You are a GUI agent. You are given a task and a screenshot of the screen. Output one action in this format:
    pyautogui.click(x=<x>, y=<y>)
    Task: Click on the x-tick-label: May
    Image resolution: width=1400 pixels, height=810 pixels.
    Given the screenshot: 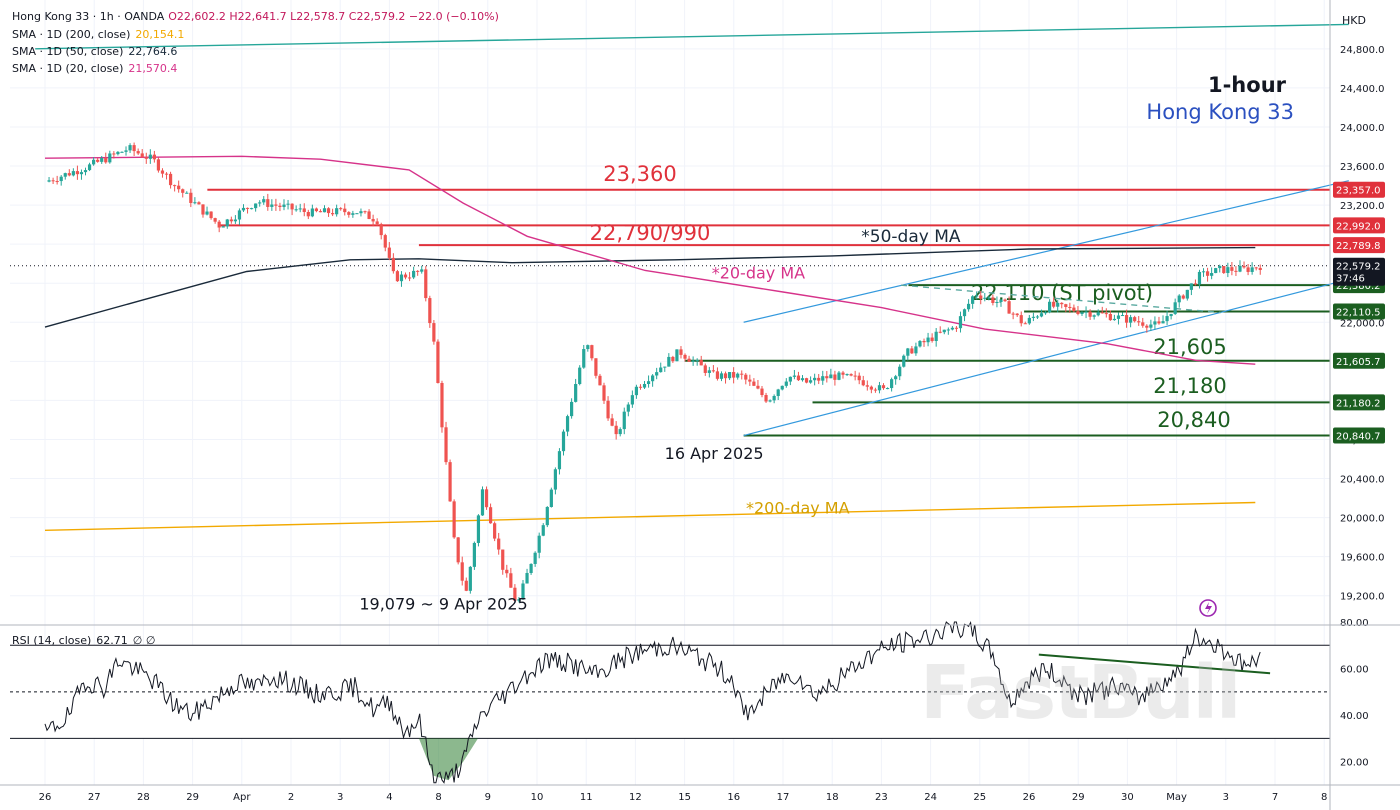 What is the action you would take?
    pyautogui.click(x=1176, y=797)
    